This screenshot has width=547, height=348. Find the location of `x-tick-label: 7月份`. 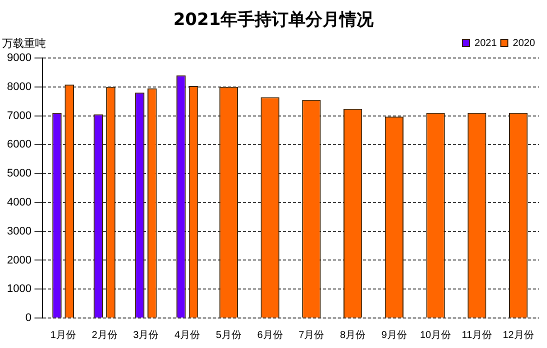

x-tick-label: 7月份 is located at coordinates (311, 335).